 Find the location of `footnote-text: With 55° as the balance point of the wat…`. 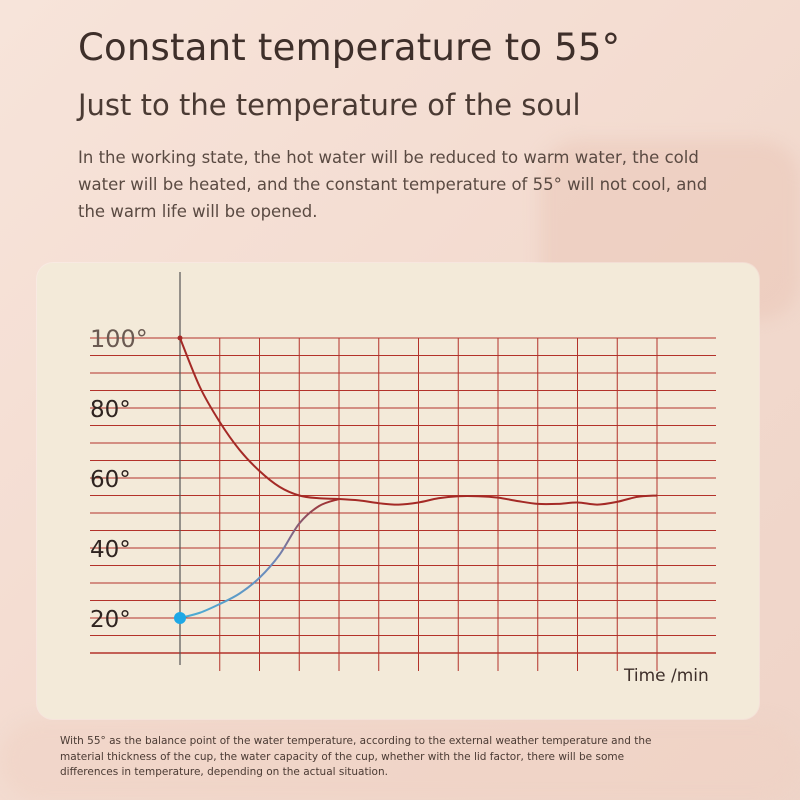

footnote-text: With 55° as the balance point of the wat… is located at coordinates (356, 756).